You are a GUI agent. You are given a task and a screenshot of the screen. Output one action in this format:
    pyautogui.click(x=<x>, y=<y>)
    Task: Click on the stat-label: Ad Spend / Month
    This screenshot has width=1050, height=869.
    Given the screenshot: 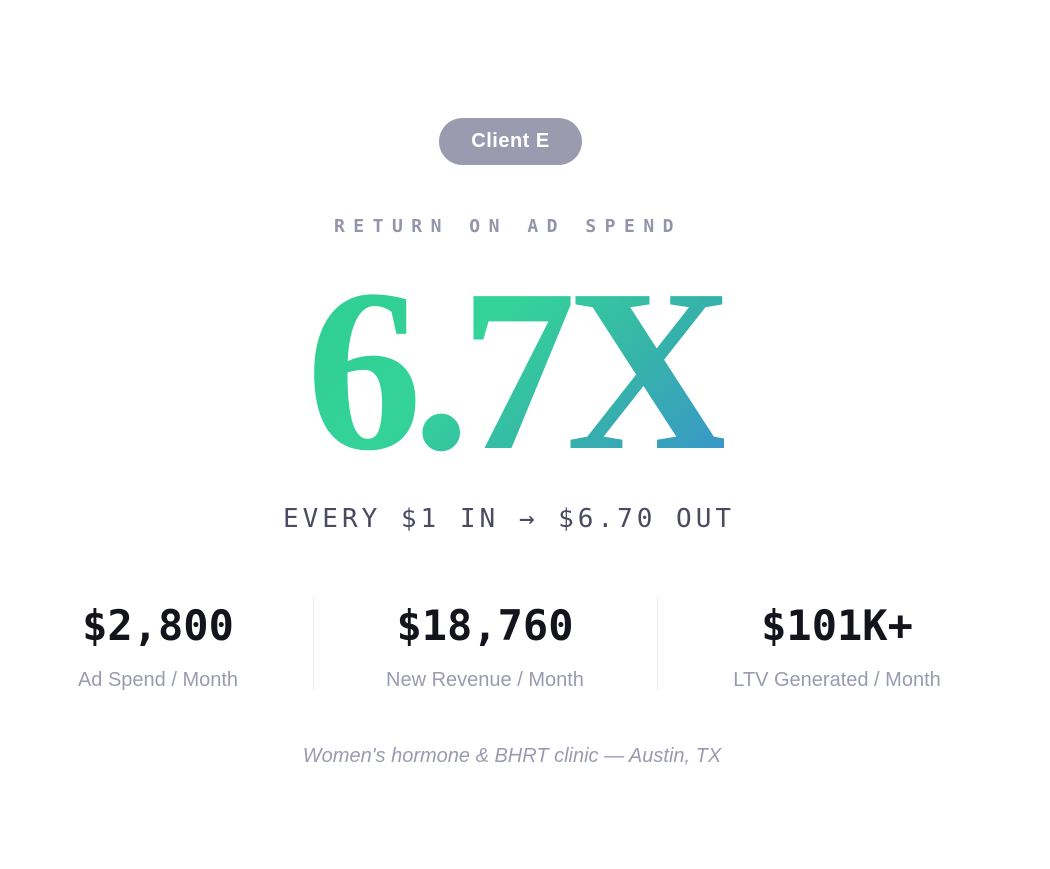 What is the action you would take?
    pyautogui.click(x=158, y=680)
    